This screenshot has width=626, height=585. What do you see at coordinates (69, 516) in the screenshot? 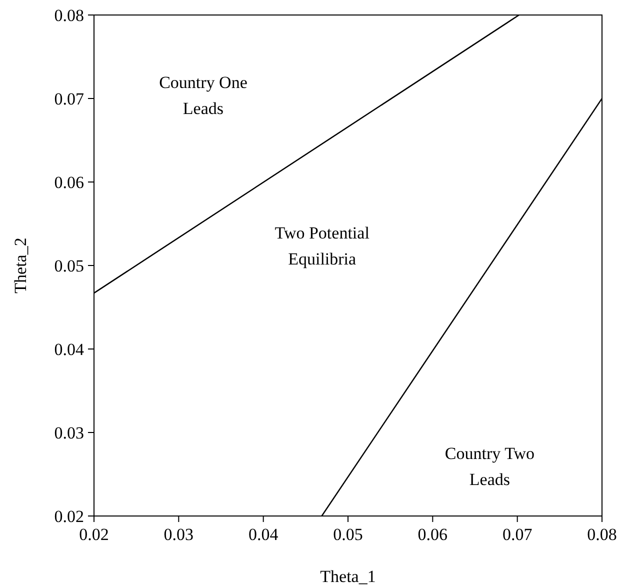
I see `y-tick-label: 0.02` at bounding box center [69, 516].